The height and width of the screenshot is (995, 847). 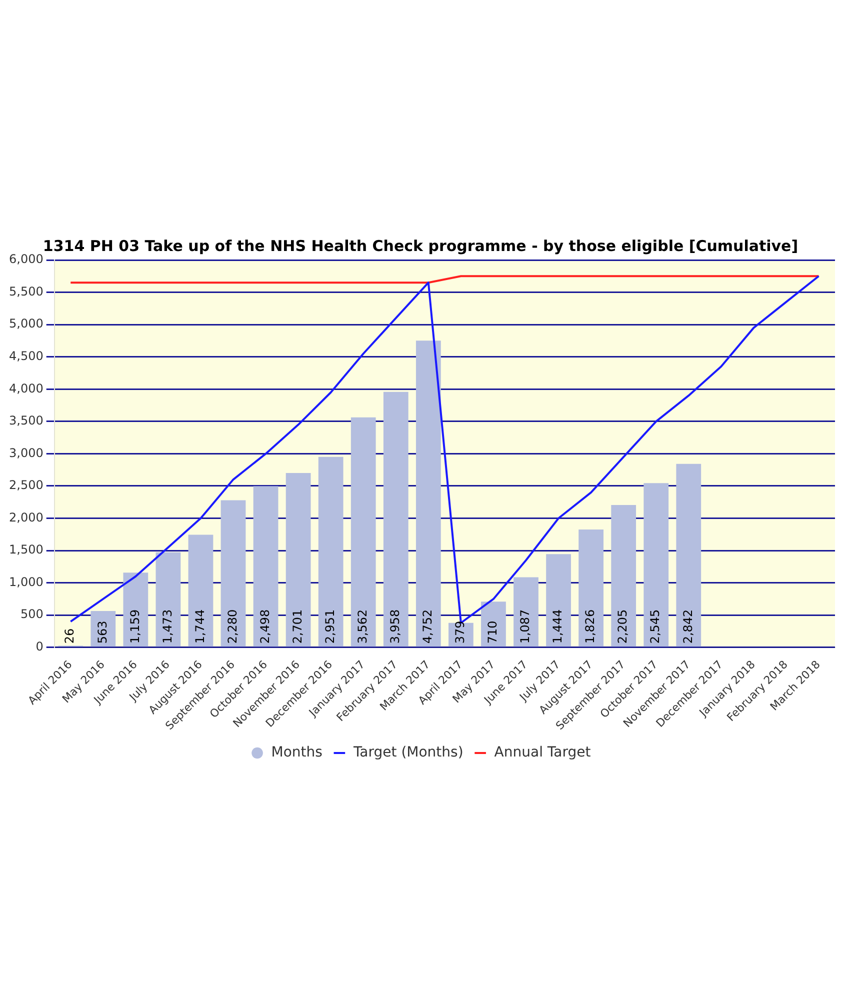 What do you see at coordinates (26, 355) in the screenshot?
I see `y-tick-label: 4,500` at bounding box center [26, 355].